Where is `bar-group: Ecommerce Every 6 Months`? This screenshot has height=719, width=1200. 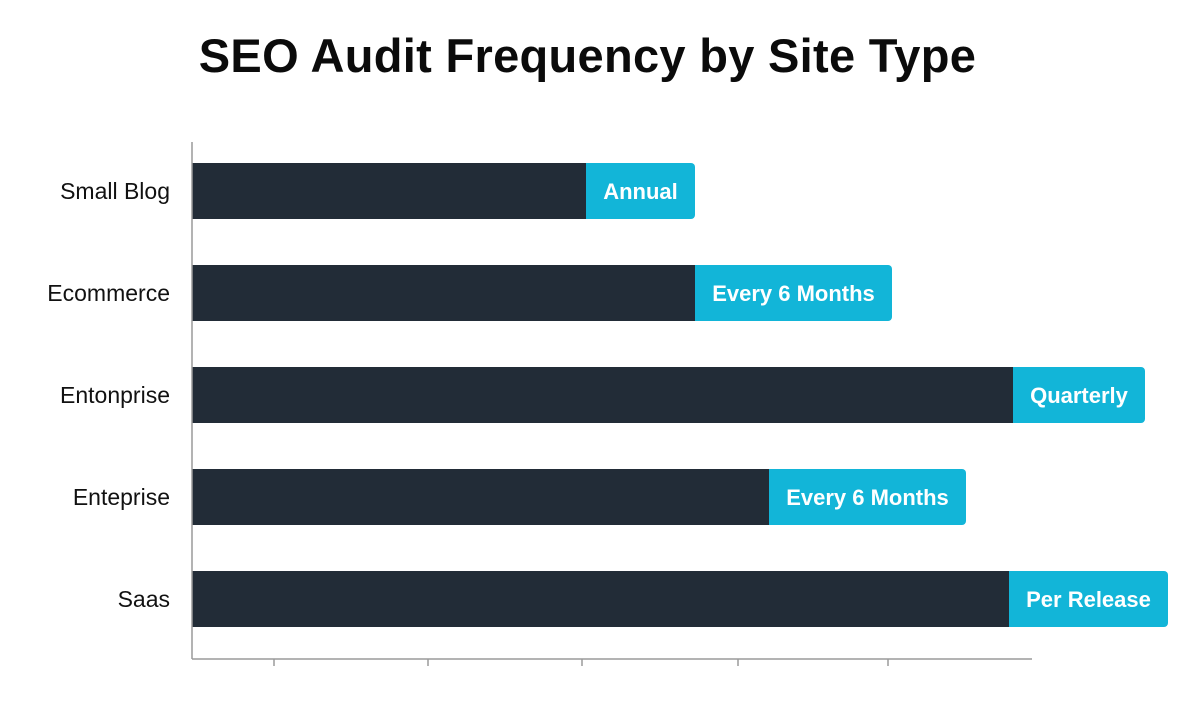 bar-group: Ecommerce Every 6 Months is located at coordinates (469, 293).